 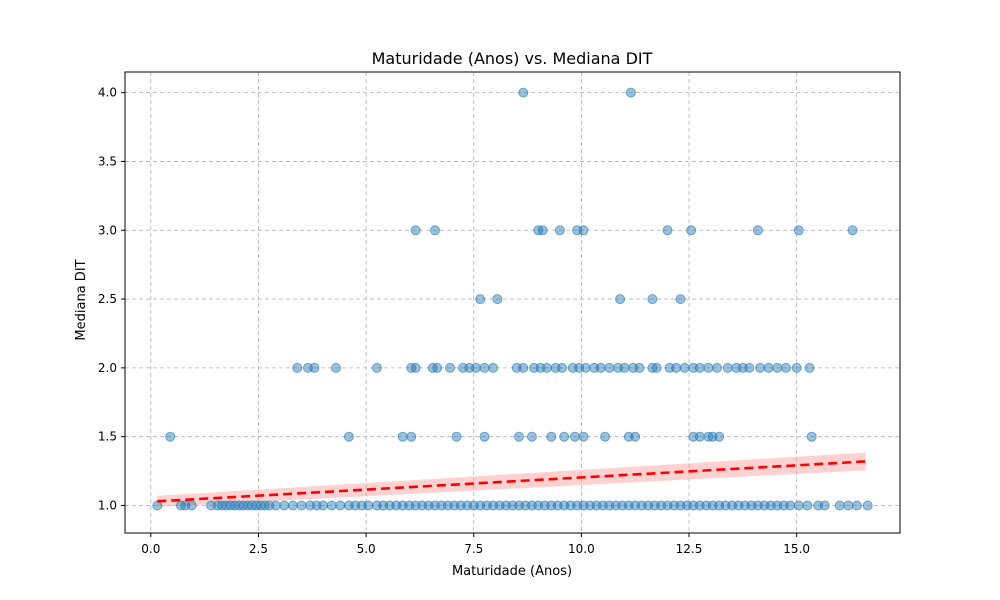 What do you see at coordinates (107, 230) in the screenshot?
I see `y-tick-label: 3.0` at bounding box center [107, 230].